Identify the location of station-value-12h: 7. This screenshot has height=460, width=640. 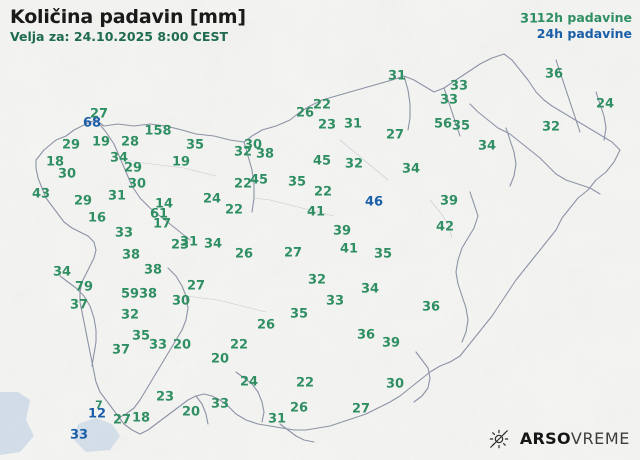
(99, 405).